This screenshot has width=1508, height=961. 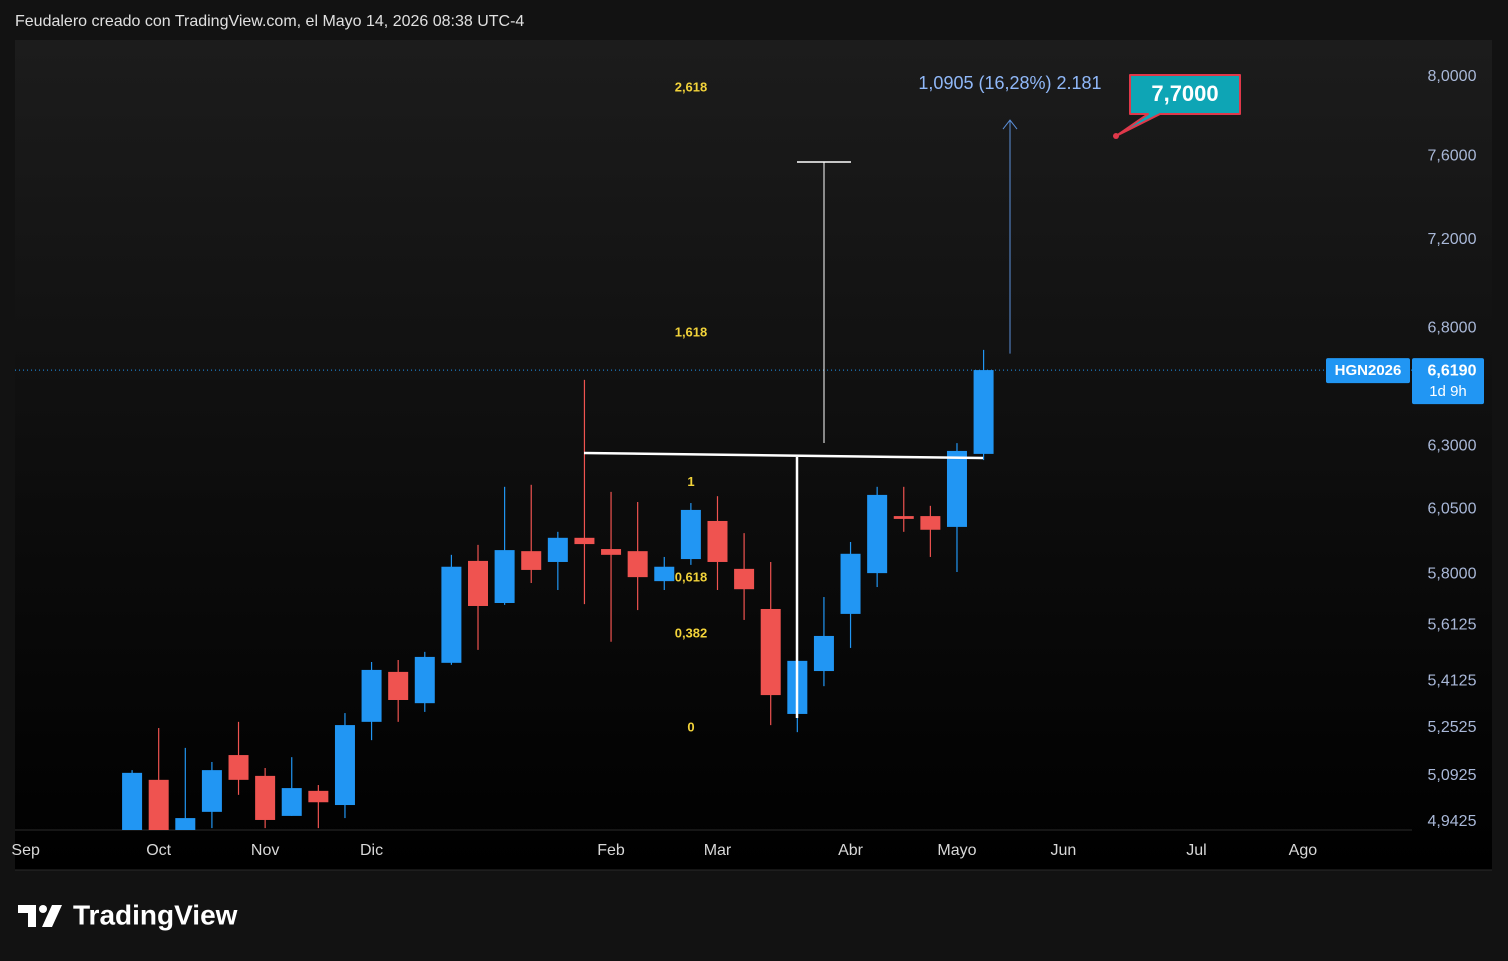 I want to click on countdown-label: 1d 9h, so click(x=1448, y=391).